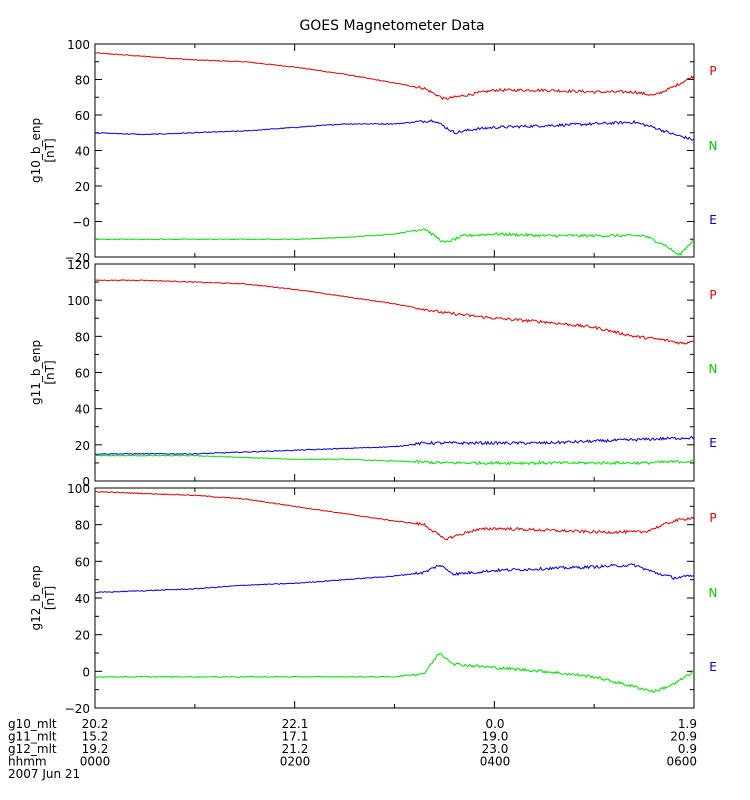 This screenshot has height=800, width=750. I want to click on footer-value: 0000, so click(95, 762).